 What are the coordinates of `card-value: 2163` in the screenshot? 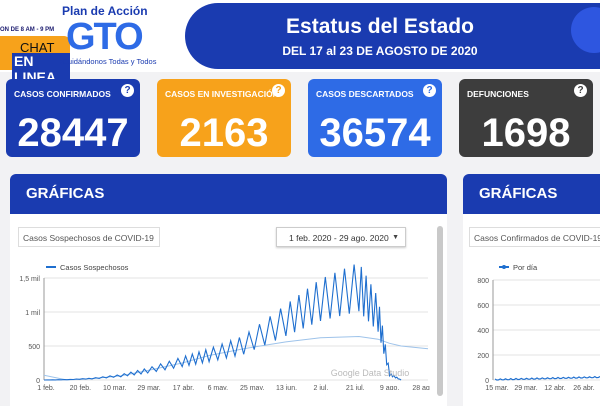 It's located at (224, 133).